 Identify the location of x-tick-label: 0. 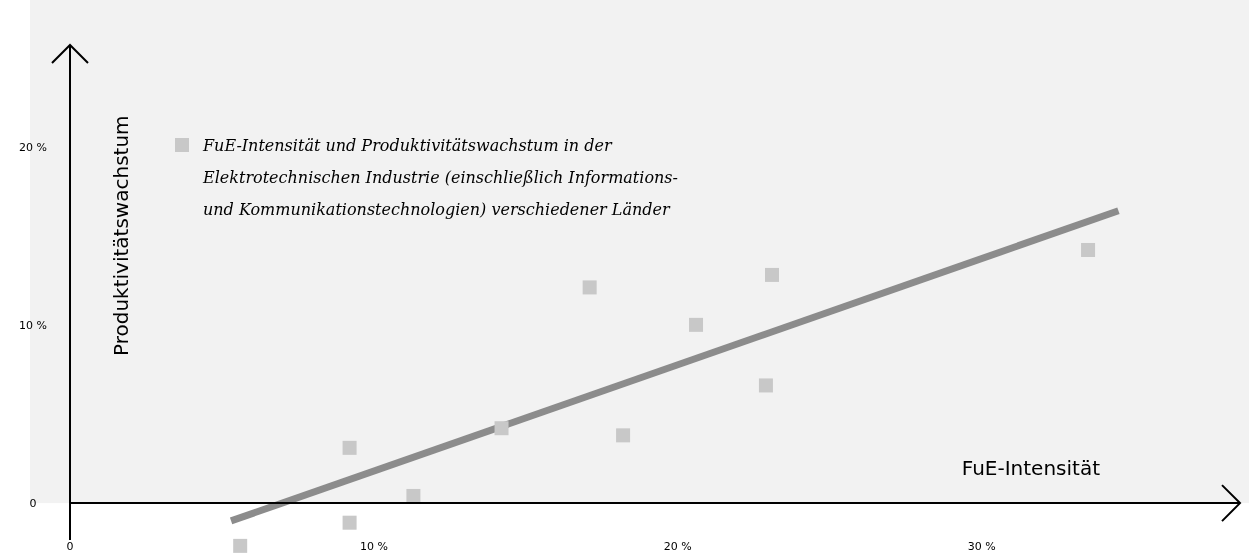
(70, 546).